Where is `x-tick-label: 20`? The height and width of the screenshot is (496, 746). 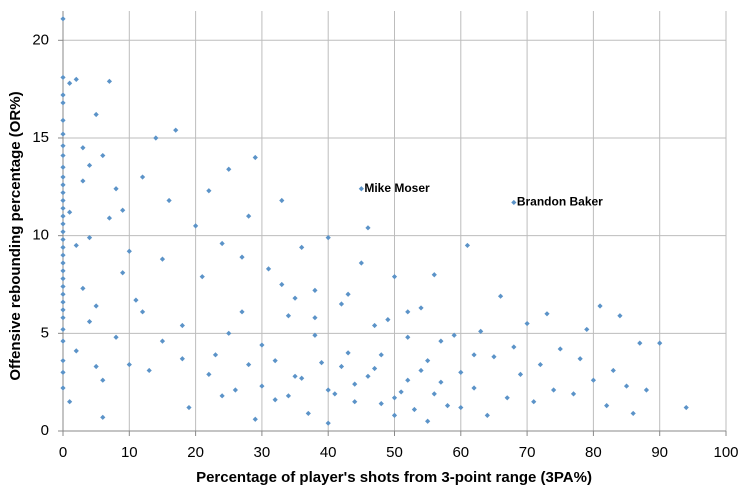
x-tick-label: 20 is located at coordinates (195, 452).